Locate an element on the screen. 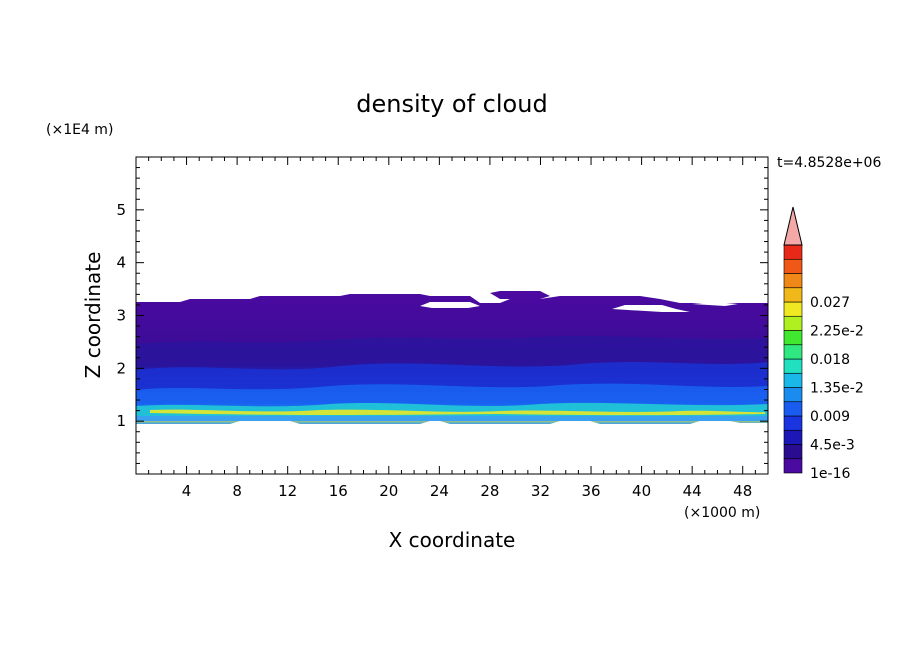  colorbar-label: 4.5e-3 is located at coordinates (832, 446).